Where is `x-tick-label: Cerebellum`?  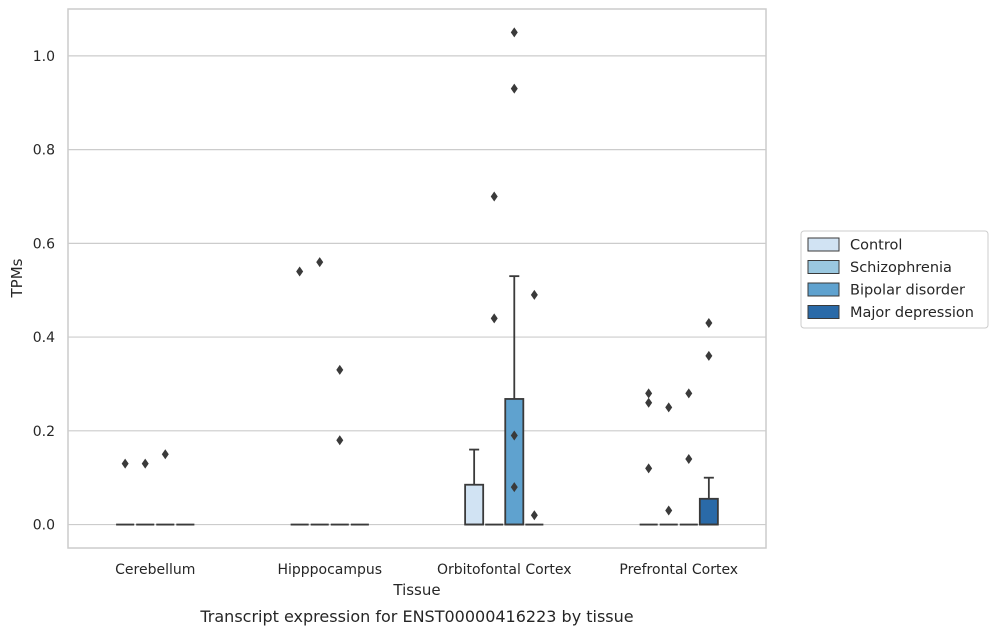
x-tick-label: Cerebellum is located at coordinates (155, 570).